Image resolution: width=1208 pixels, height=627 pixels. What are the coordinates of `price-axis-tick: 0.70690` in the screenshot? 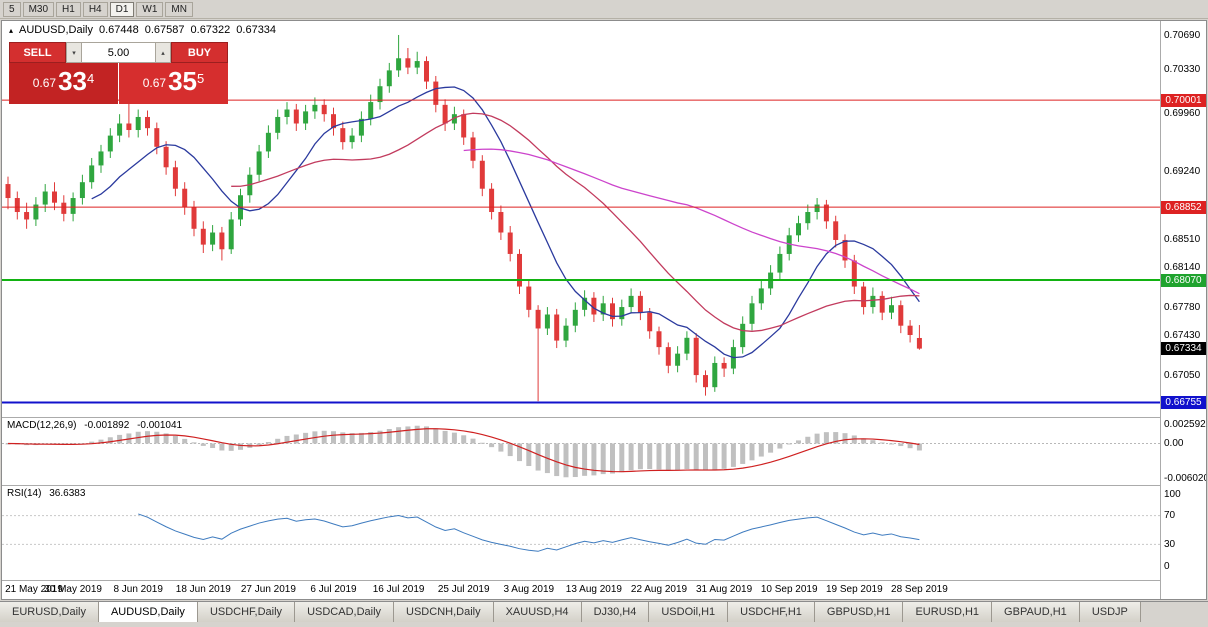 It's located at (1182, 36).